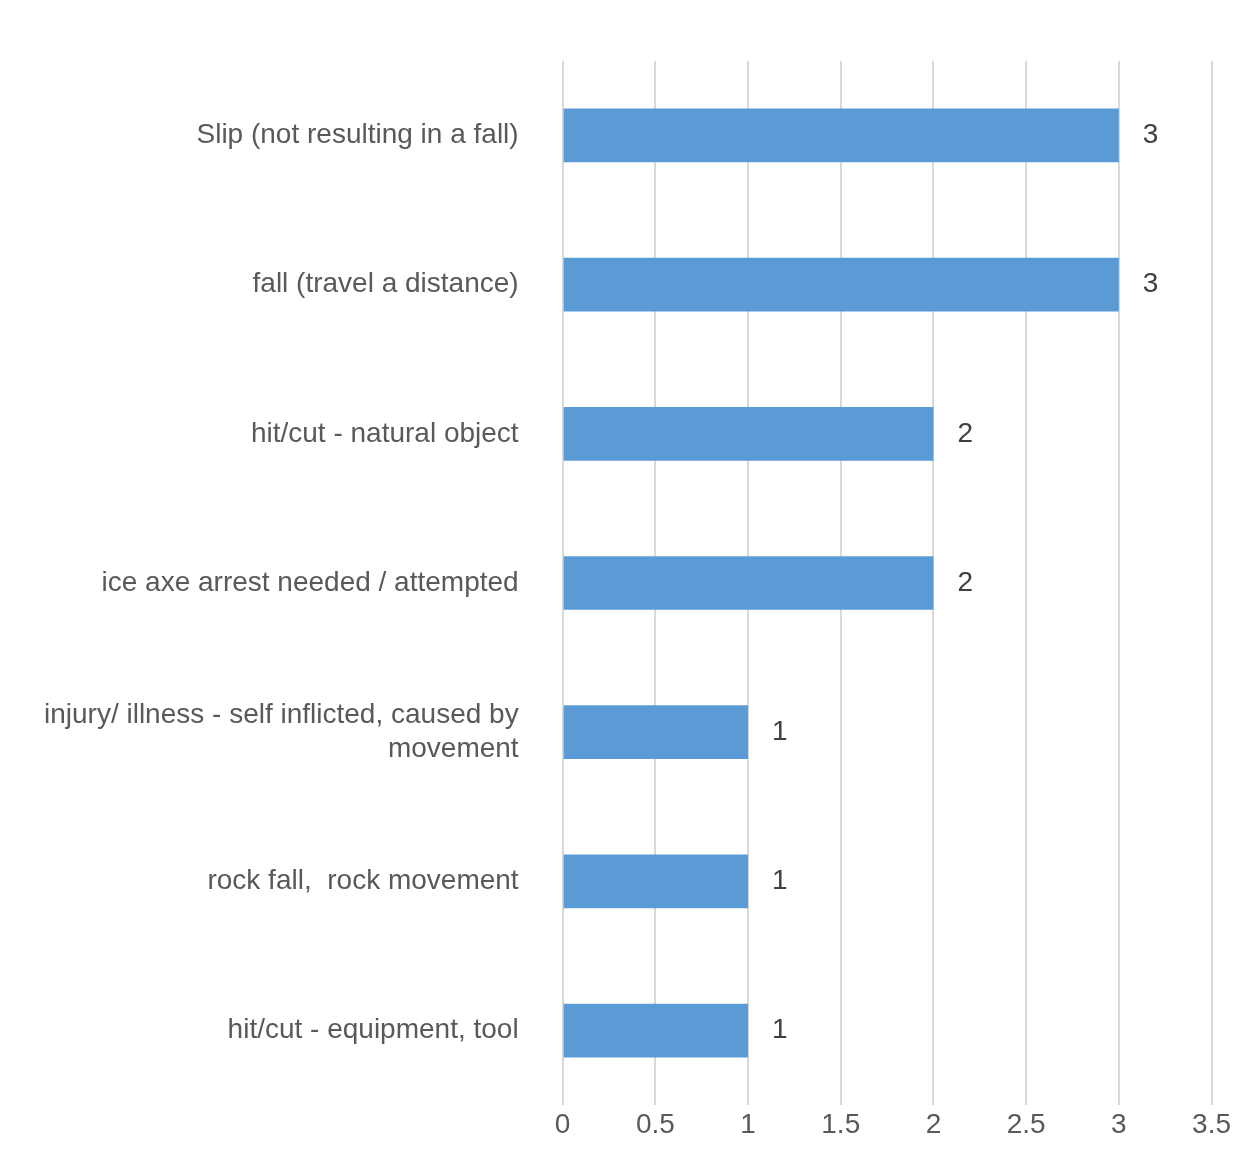 The image size is (1242, 1166). What do you see at coordinates (1119, 1123) in the screenshot?
I see `x-tick-label: 3` at bounding box center [1119, 1123].